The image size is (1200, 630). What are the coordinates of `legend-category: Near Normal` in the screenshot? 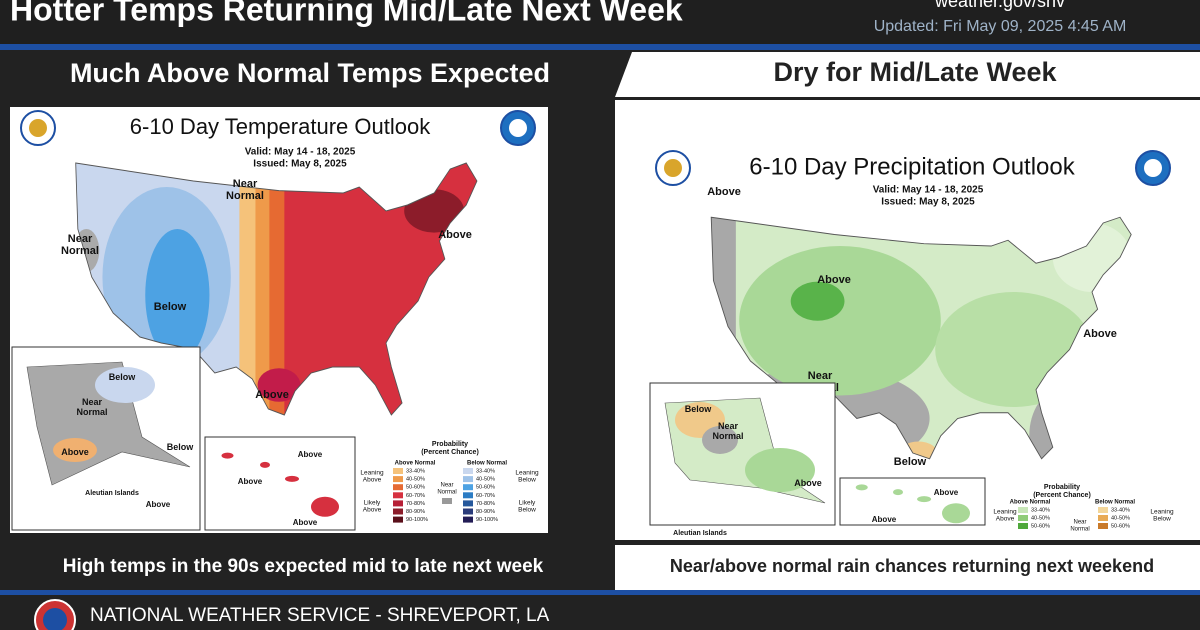 It's located at (446, 488).